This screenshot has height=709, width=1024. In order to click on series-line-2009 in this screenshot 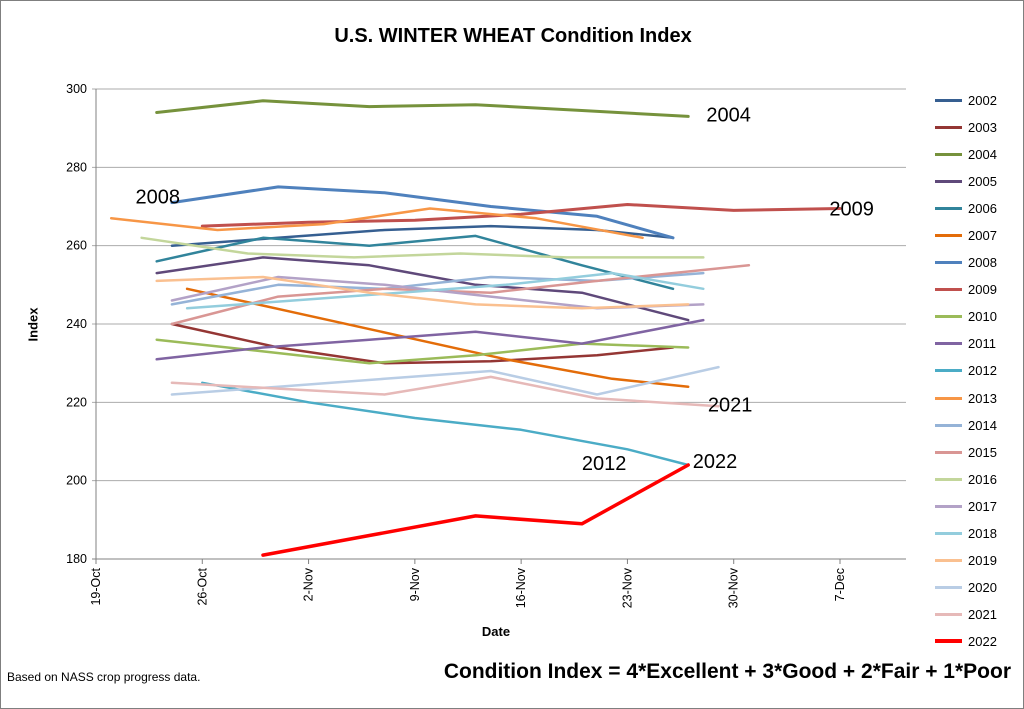, I will do `click(521, 215)`.